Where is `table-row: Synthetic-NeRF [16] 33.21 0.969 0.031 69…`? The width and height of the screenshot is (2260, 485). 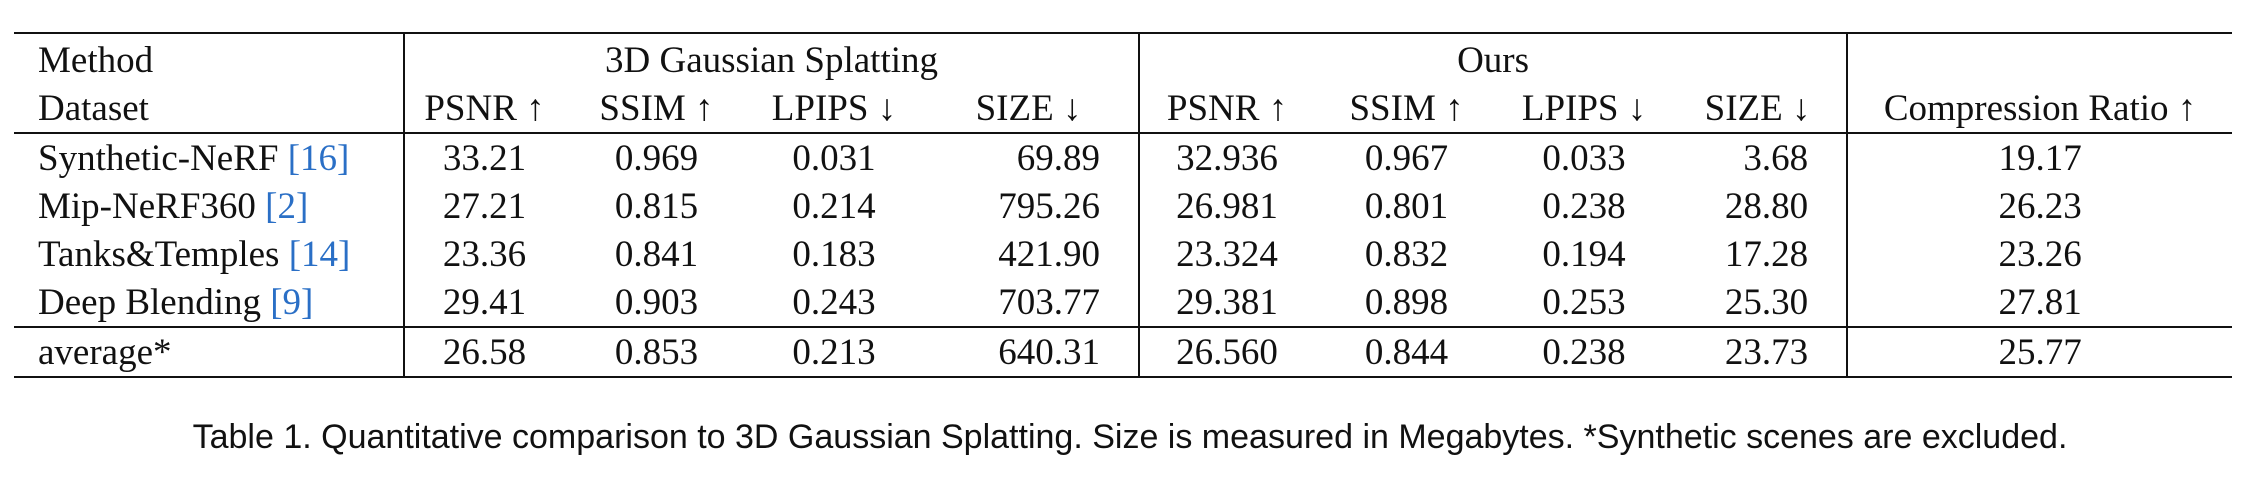 table-row: Synthetic-NeRF [16] 33.21 0.969 0.031 69… is located at coordinates (1123, 157).